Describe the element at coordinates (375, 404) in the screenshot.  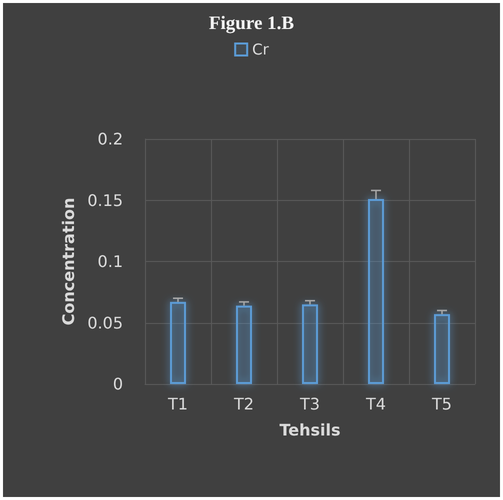
I see `x-tick-label: T4` at that location.